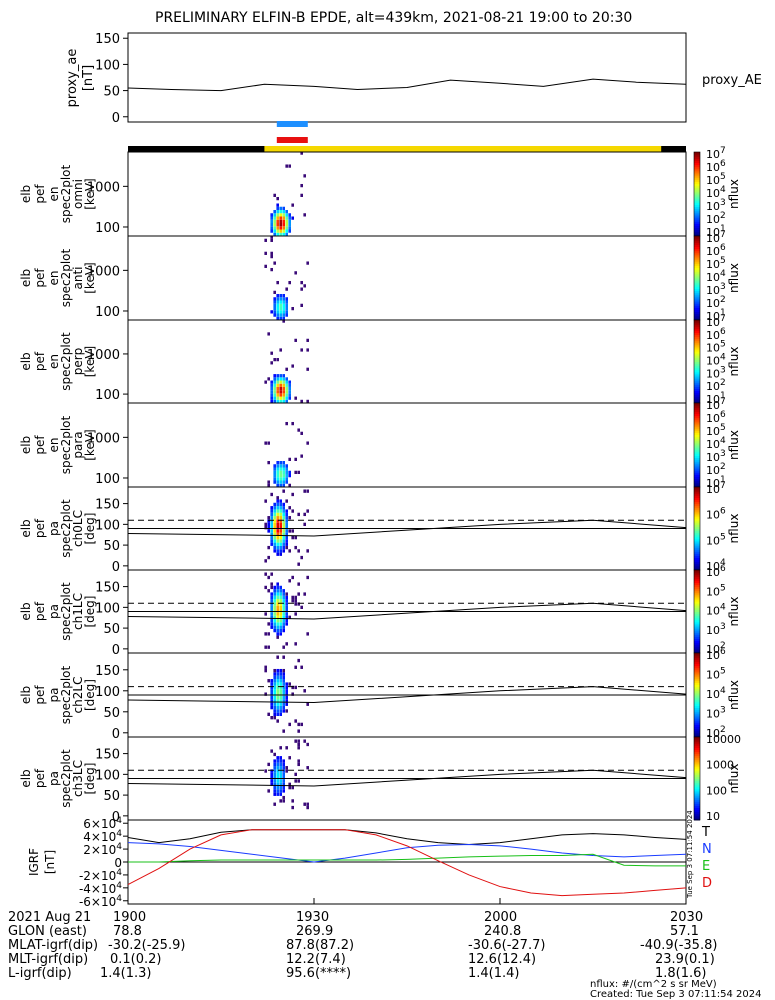 The image size is (775, 1000). Describe the element at coordinates (502, 959) in the screenshot. I see `footer-r3-c2: 12.6(12.4)` at that location.